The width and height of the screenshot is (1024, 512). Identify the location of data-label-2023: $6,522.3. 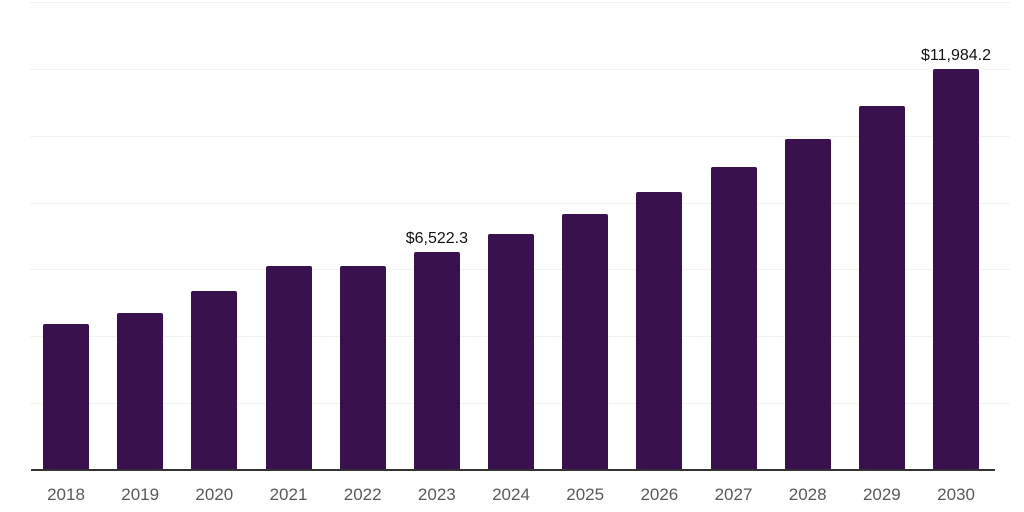
(436, 238).